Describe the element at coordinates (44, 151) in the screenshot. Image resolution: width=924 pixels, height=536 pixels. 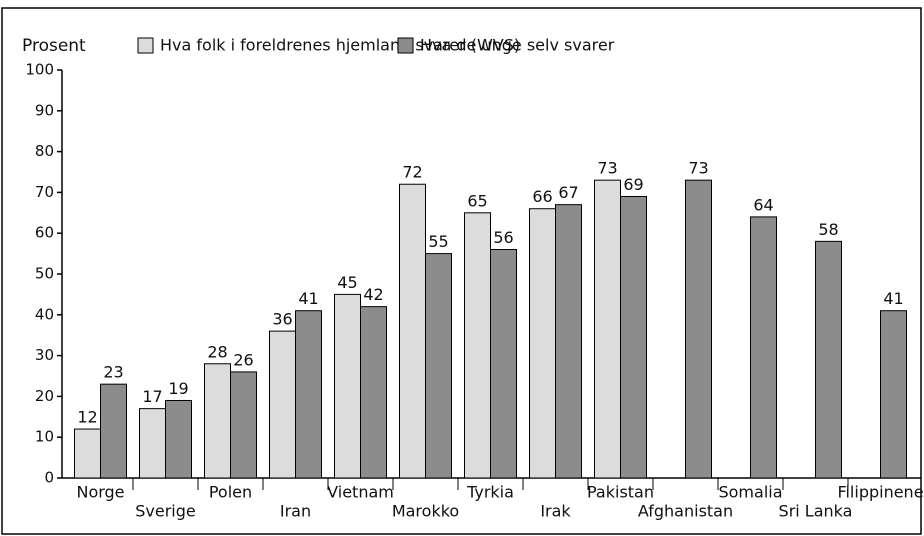
I see `y-tick-label: 80` at that location.